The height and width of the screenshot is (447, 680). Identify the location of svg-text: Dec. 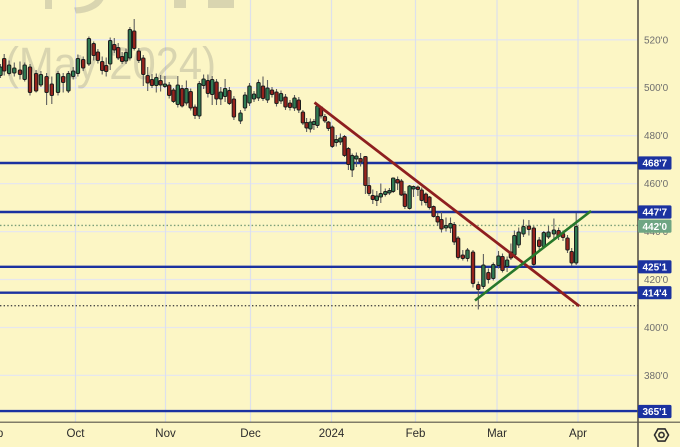
(250, 434).